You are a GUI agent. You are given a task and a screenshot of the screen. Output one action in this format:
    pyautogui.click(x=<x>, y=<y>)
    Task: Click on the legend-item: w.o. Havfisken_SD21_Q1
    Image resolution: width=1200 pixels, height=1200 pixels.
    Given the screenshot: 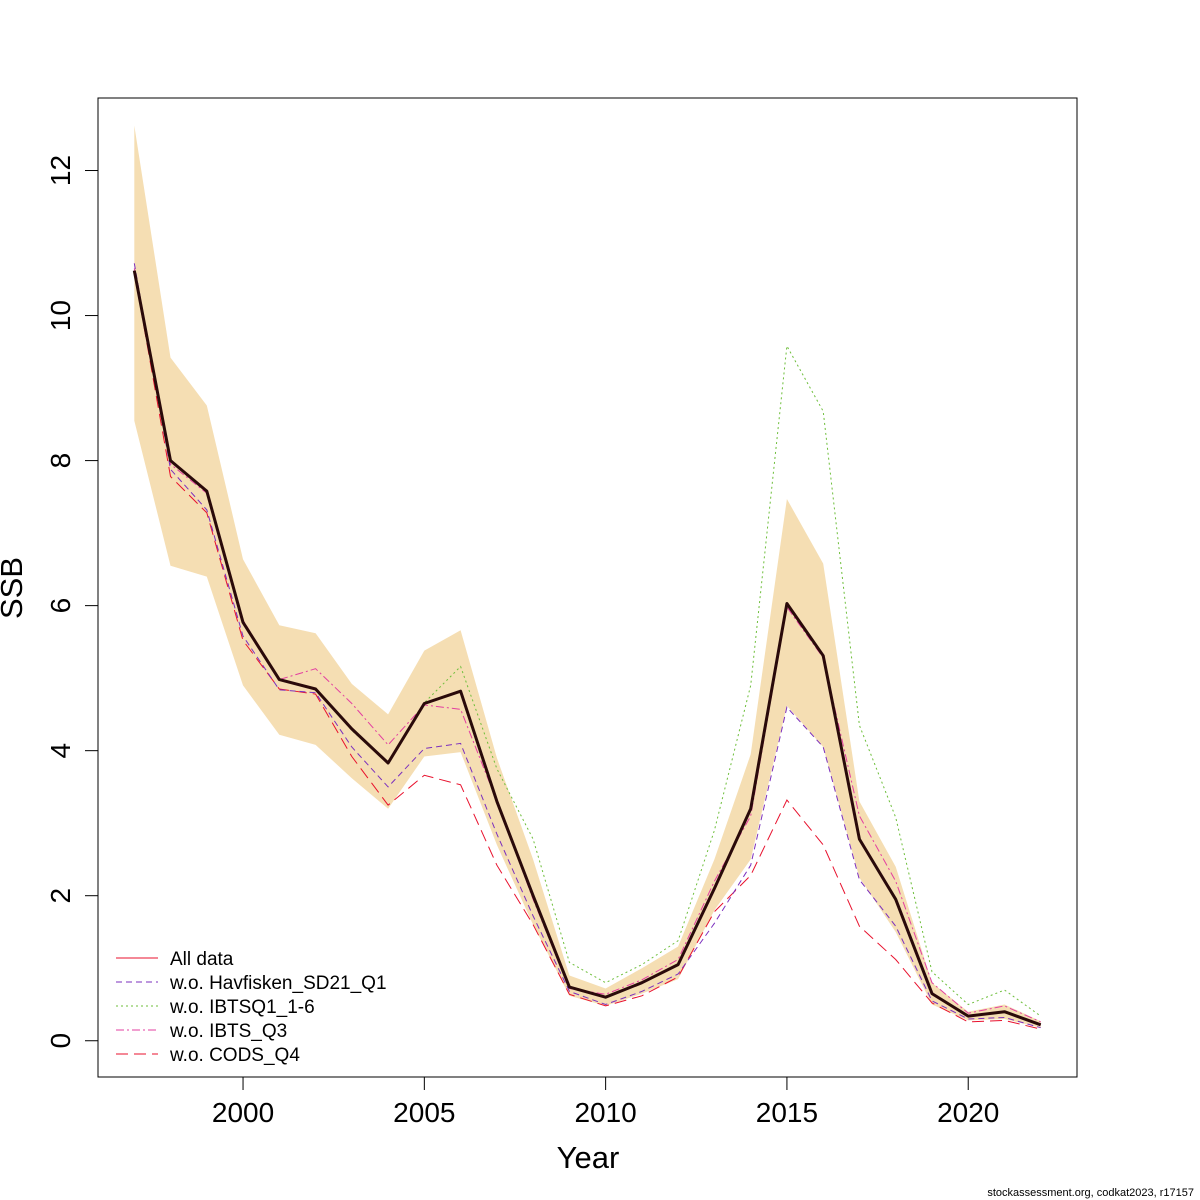 What is the action you would take?
    pyautogui.click(x=251, y=983)
    